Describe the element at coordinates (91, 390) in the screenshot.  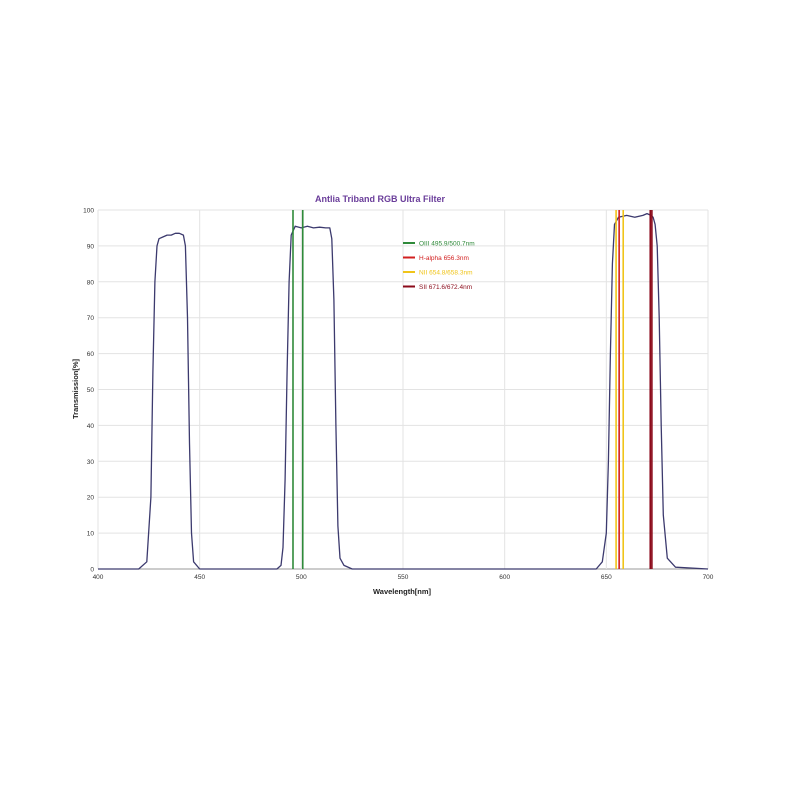
I see `y-tick-label: 50` at that location.